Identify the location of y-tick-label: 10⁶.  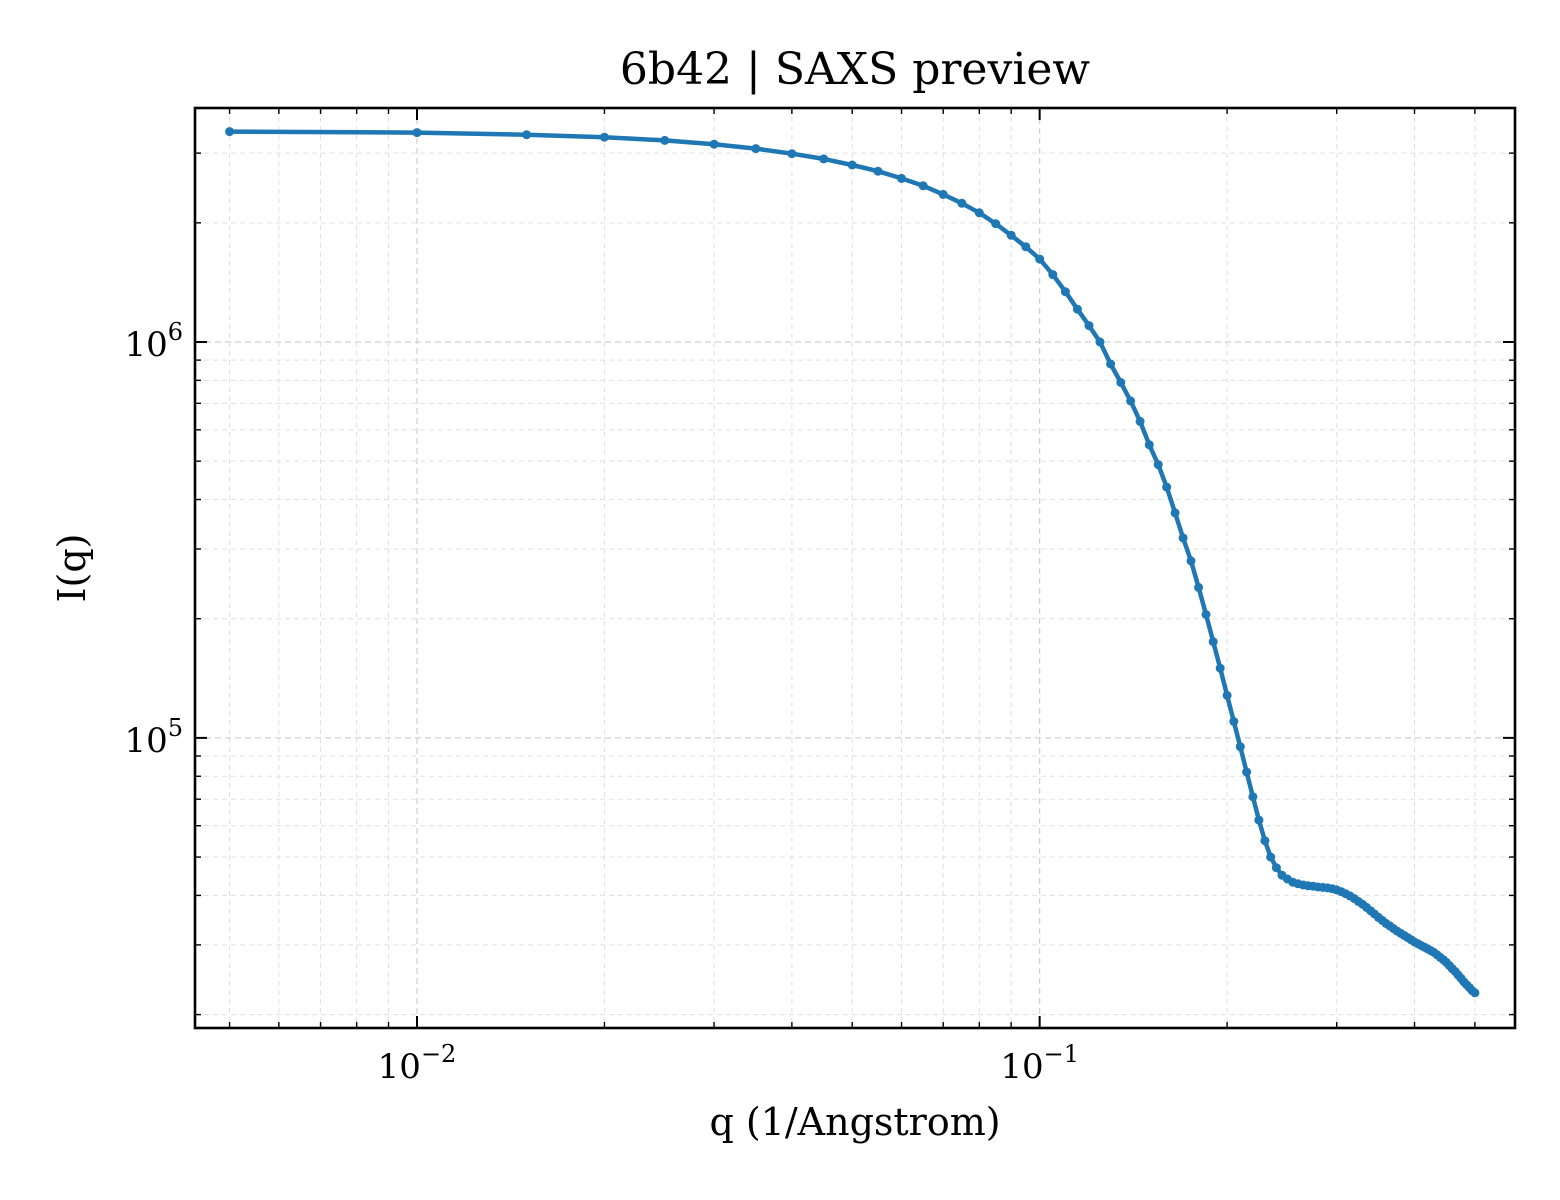
(153, 341).